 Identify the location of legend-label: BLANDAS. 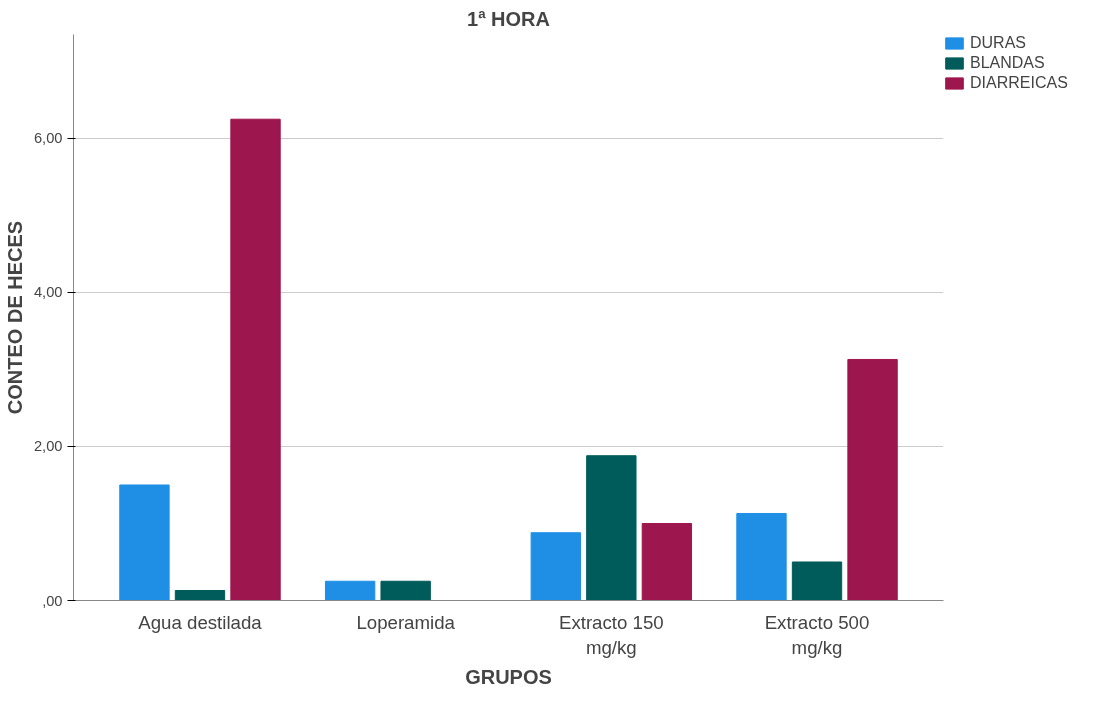
(1007, 63).